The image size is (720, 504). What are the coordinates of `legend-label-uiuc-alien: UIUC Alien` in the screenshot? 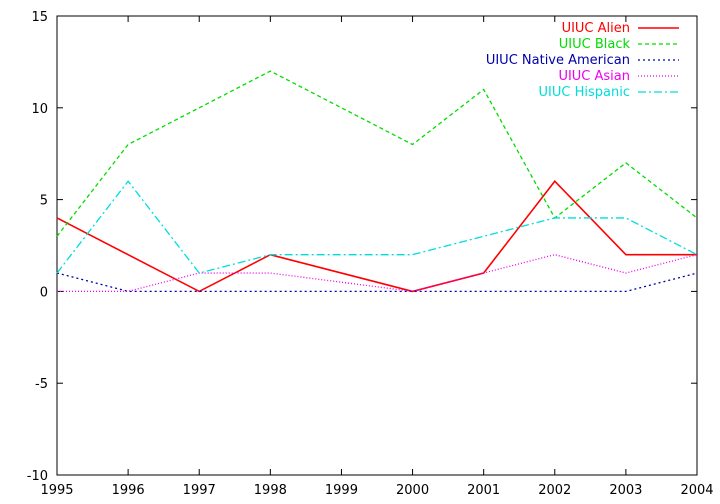 It's located at (596, 28).